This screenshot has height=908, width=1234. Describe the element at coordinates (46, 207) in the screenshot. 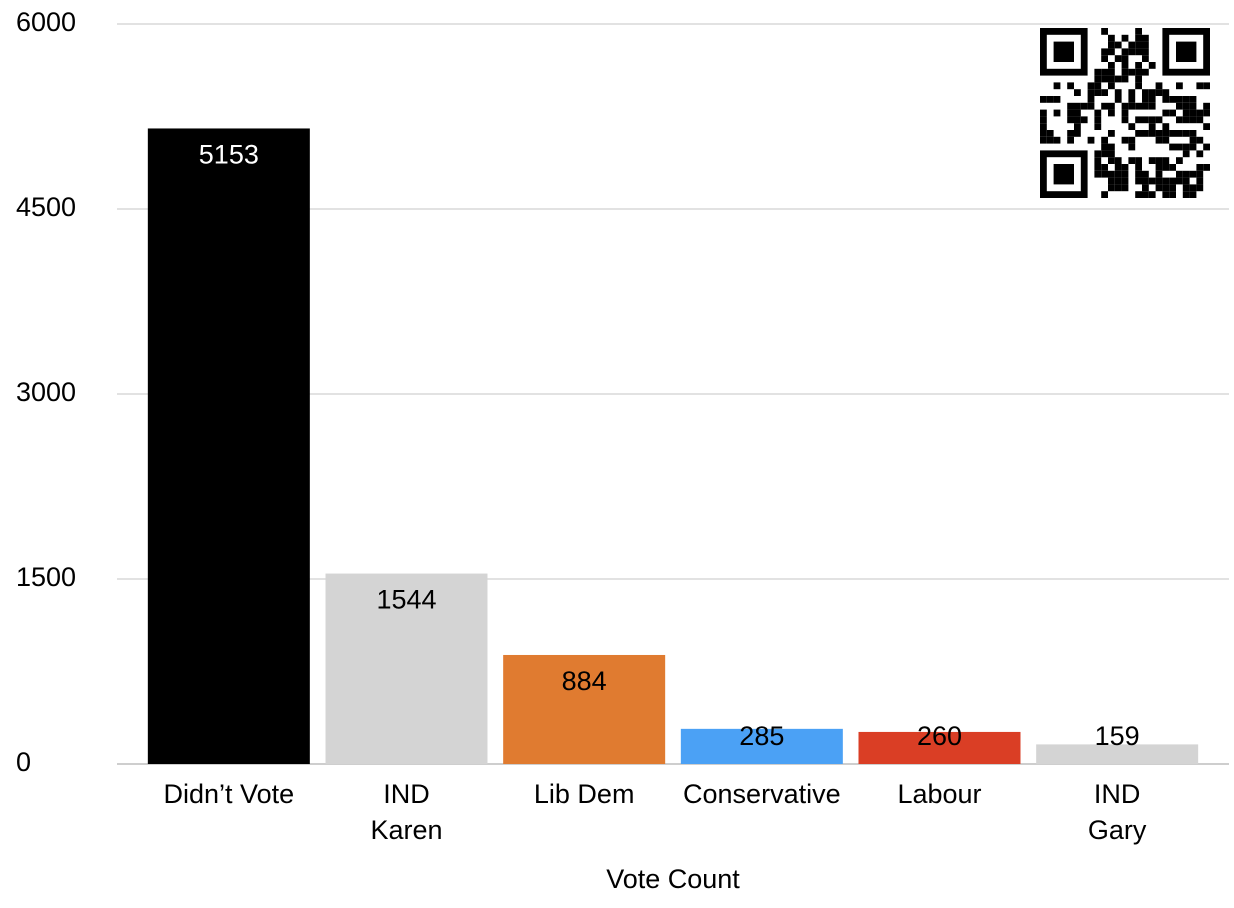

I see `y-tick-label: 4500` at that location.